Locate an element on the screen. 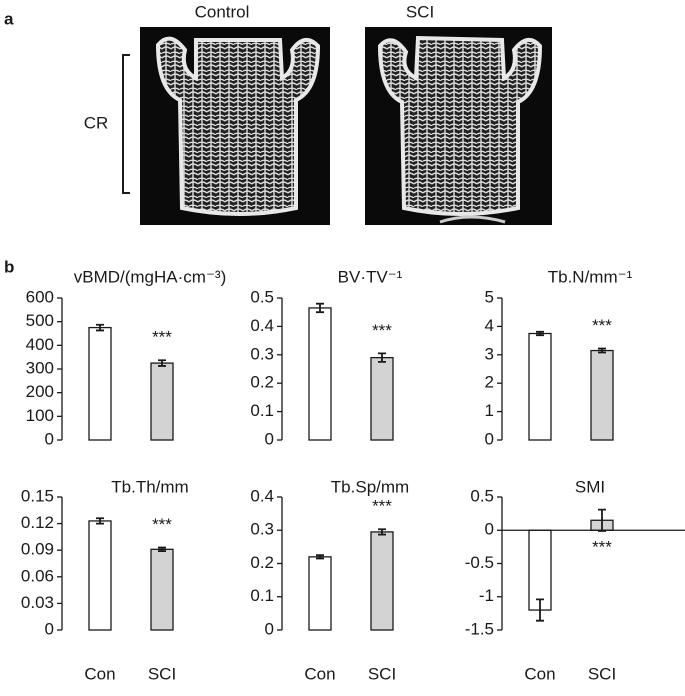 The width and height of the screenshot is (685, 696). y-tick-label: 0.15 is located at coordinates (37, 495).